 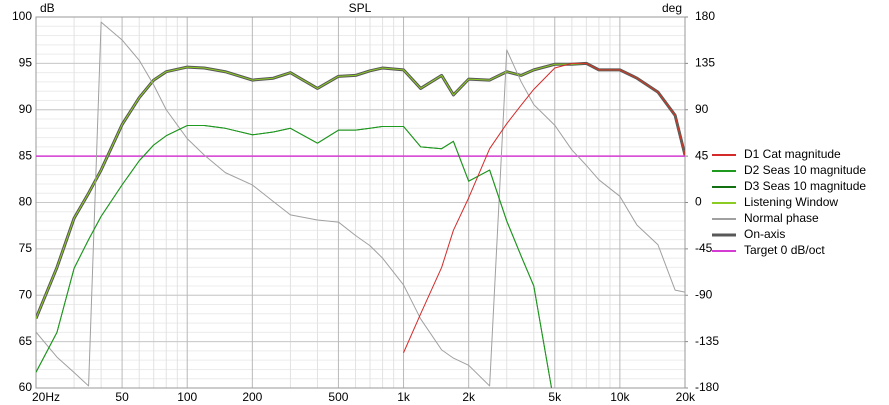 I want to click on y2-tick-label: 180, so click(x=705, y=16).